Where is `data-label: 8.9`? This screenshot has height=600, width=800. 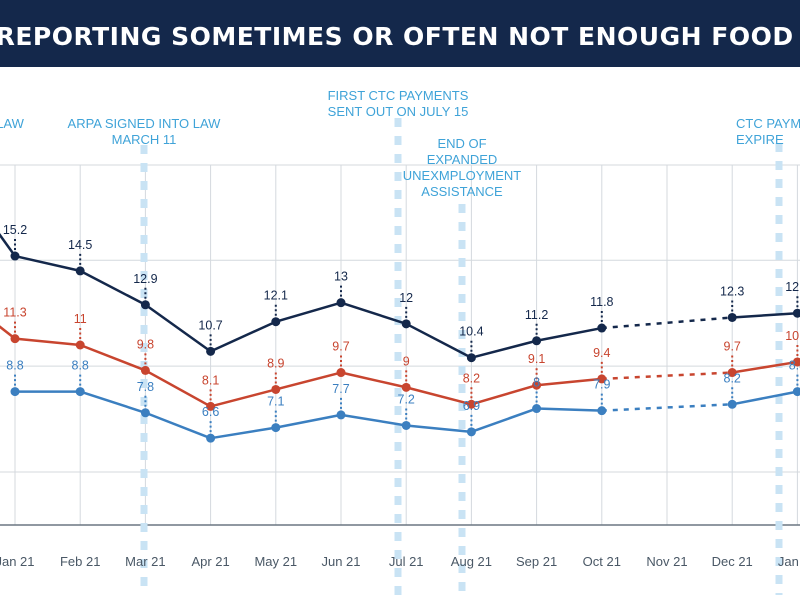 data-label: 8.9 is located at coordinates (275, 363).